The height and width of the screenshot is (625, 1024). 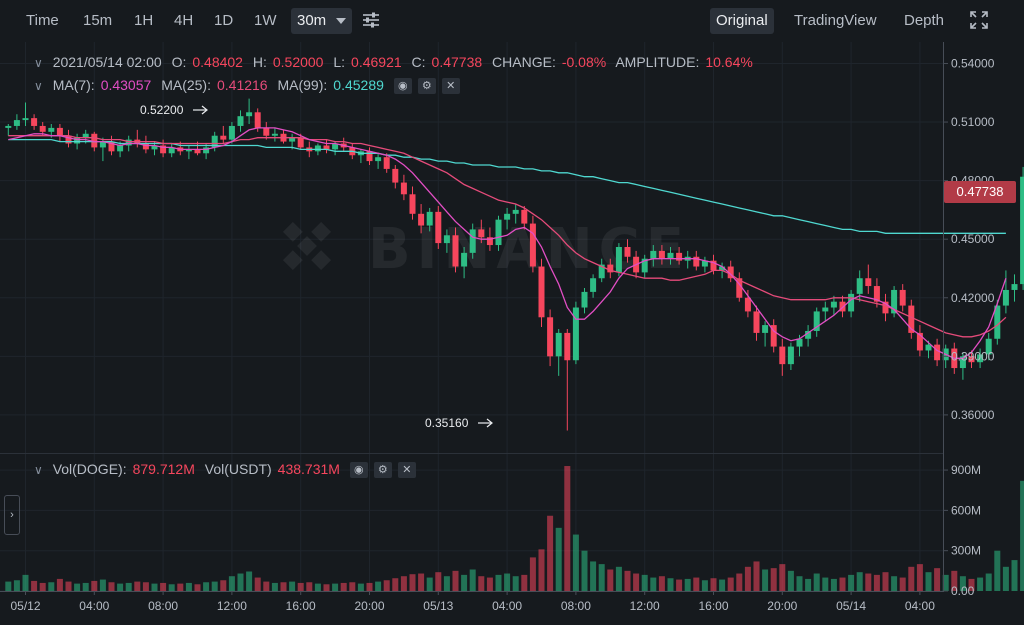 What do you see at coordinates (98, 20) in the screenshot?
I see `interval-15m: 15m` at bounding box center [98, 20].